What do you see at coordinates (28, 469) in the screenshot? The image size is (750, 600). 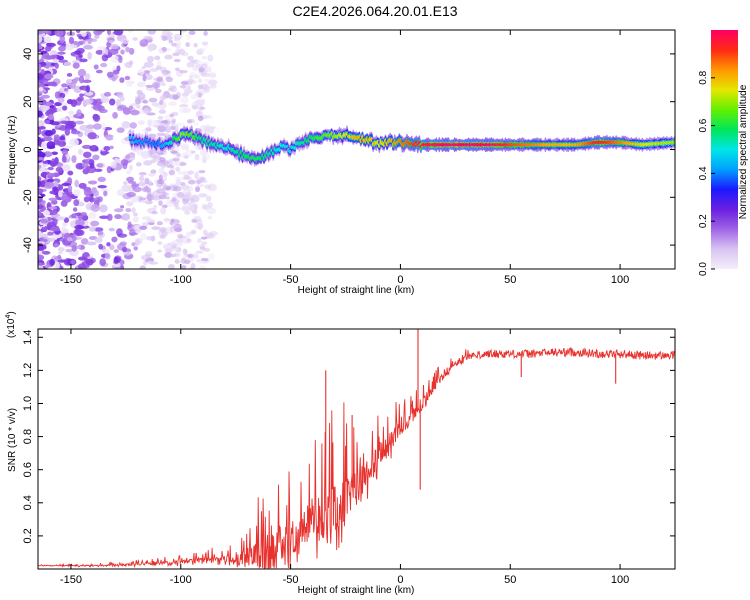 I see `snr-ytick-label: 0.6` at bounding box center [28, 469].